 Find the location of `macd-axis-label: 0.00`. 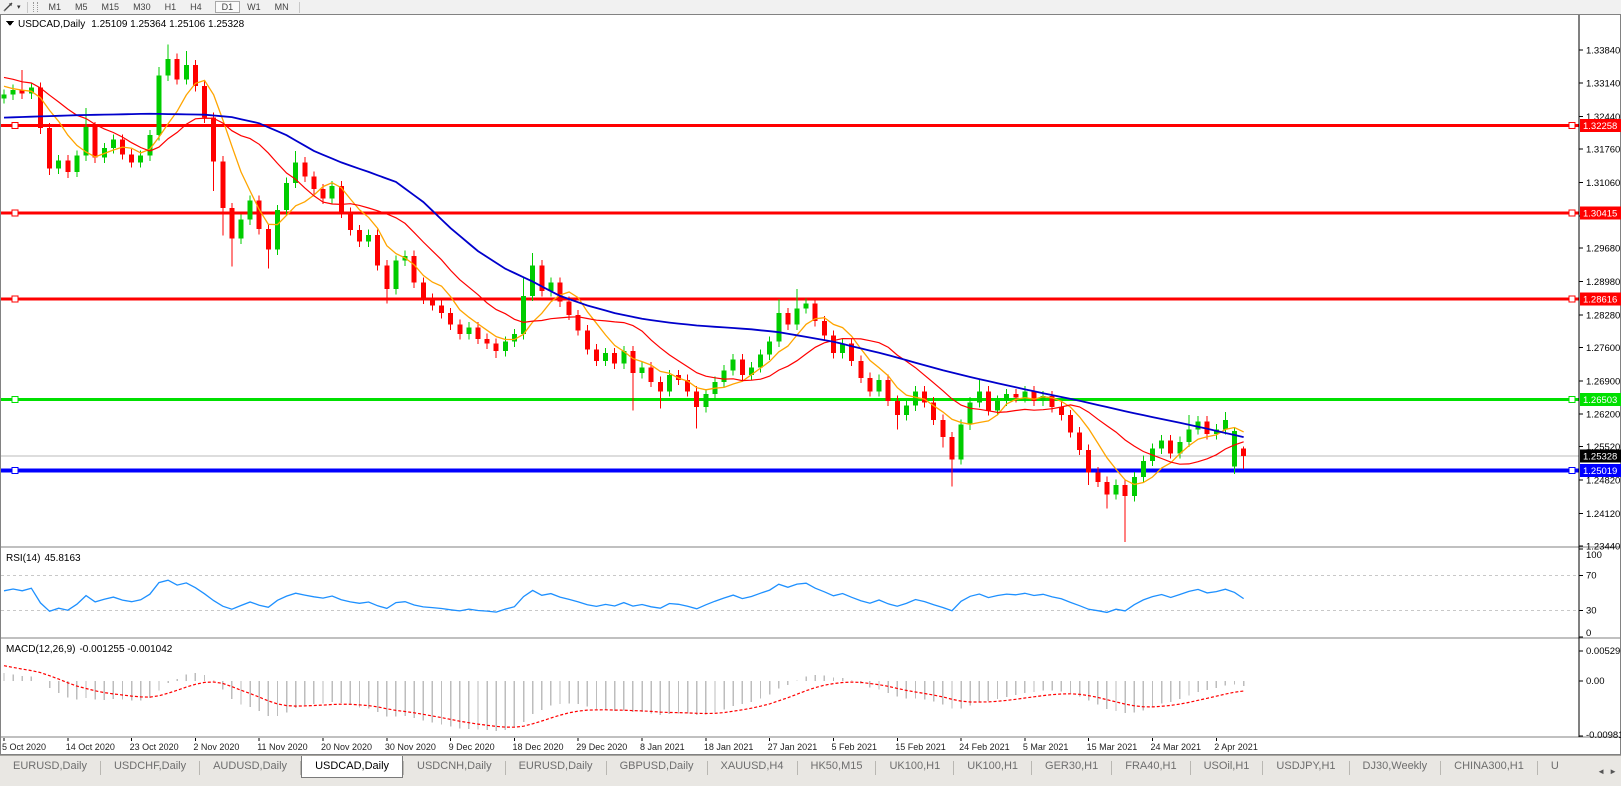

macd-axis-label: 0.00 is located at coordinates (1595, 681).